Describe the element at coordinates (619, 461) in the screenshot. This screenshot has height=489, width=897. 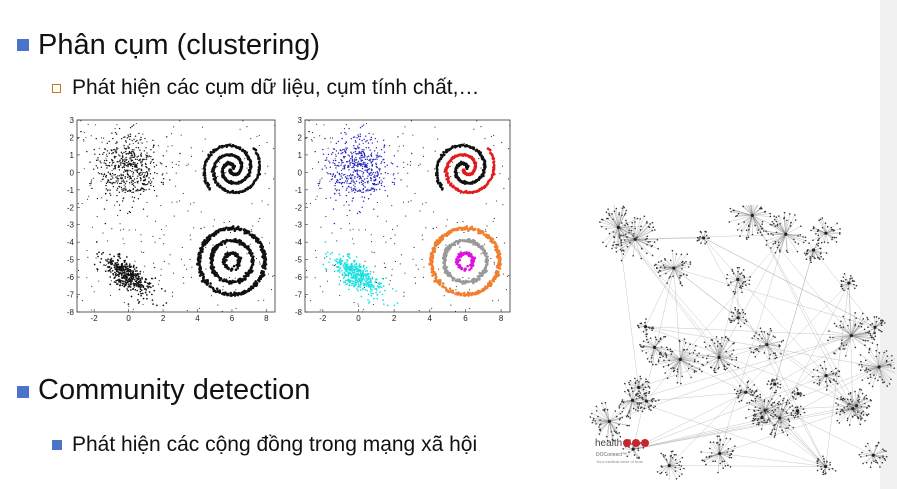
I see `logo-line2: Your medical circle of trust` at that location.